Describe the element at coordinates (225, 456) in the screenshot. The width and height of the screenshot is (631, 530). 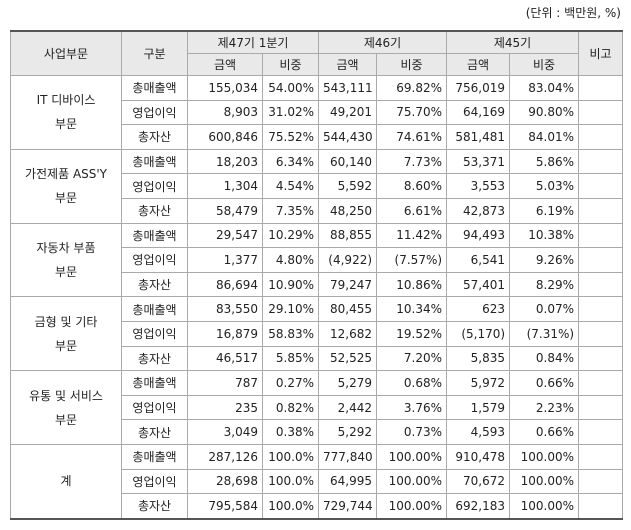
I see `value-cell: 287,126` at that location.